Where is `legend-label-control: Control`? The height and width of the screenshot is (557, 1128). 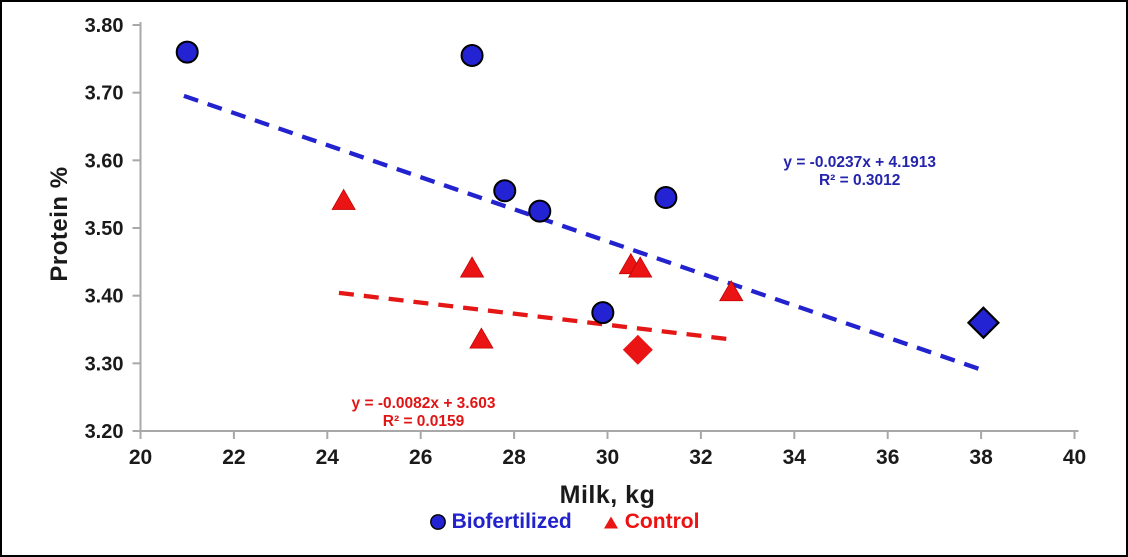
legend-label-control: Control is located at coordinates (662, 521).